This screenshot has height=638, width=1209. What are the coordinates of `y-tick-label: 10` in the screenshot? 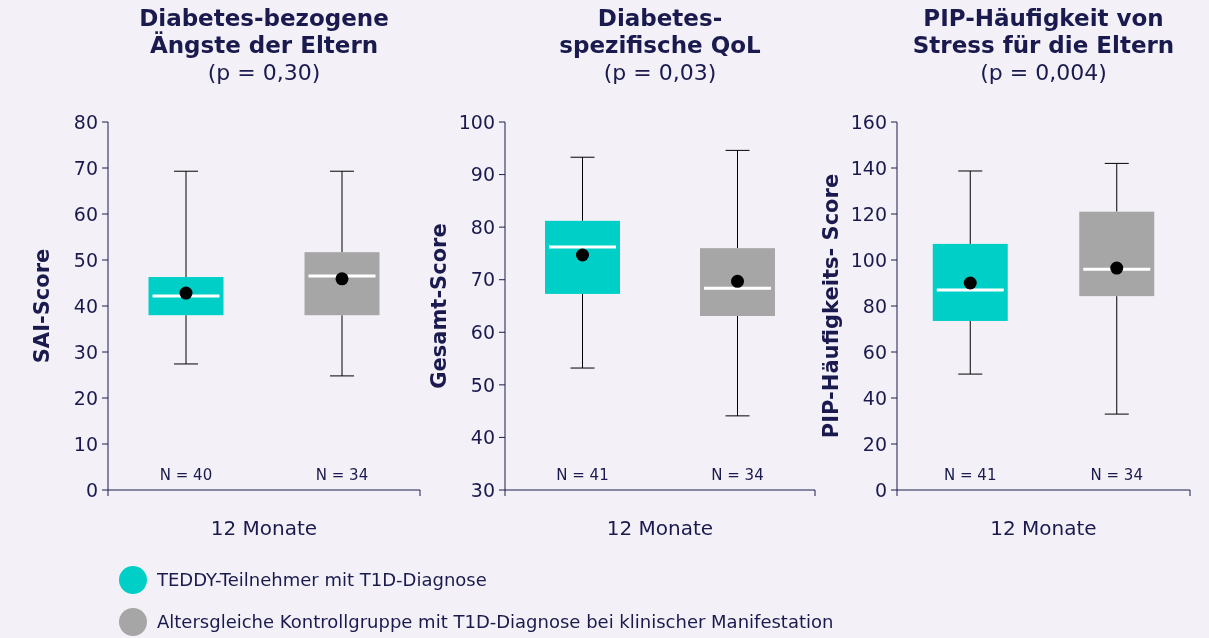 It's located at (85, 443).